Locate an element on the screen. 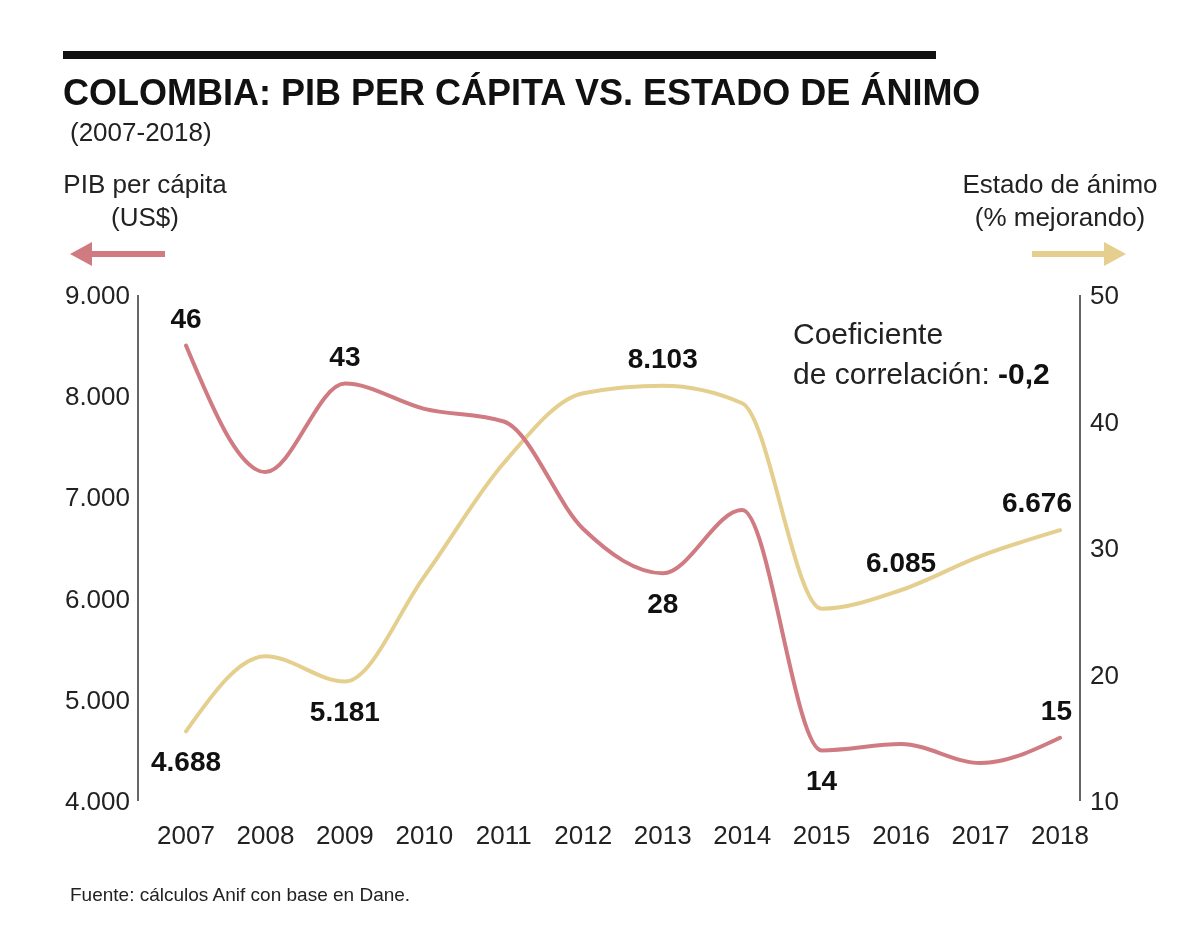 The image size is (1200, 942). y-tick-label: 5.000 is located at coordinates (97, 699).